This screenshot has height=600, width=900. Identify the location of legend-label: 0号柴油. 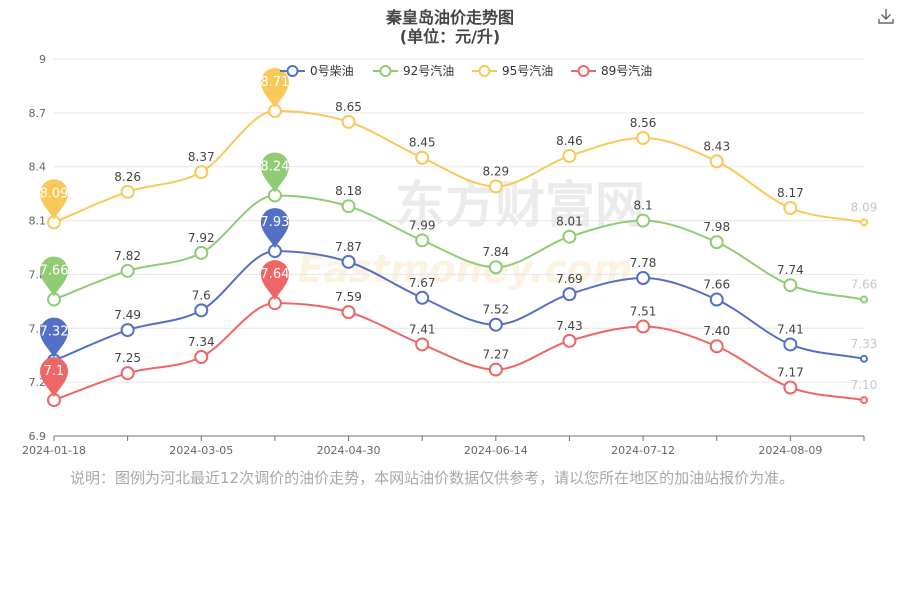
(332, 71).